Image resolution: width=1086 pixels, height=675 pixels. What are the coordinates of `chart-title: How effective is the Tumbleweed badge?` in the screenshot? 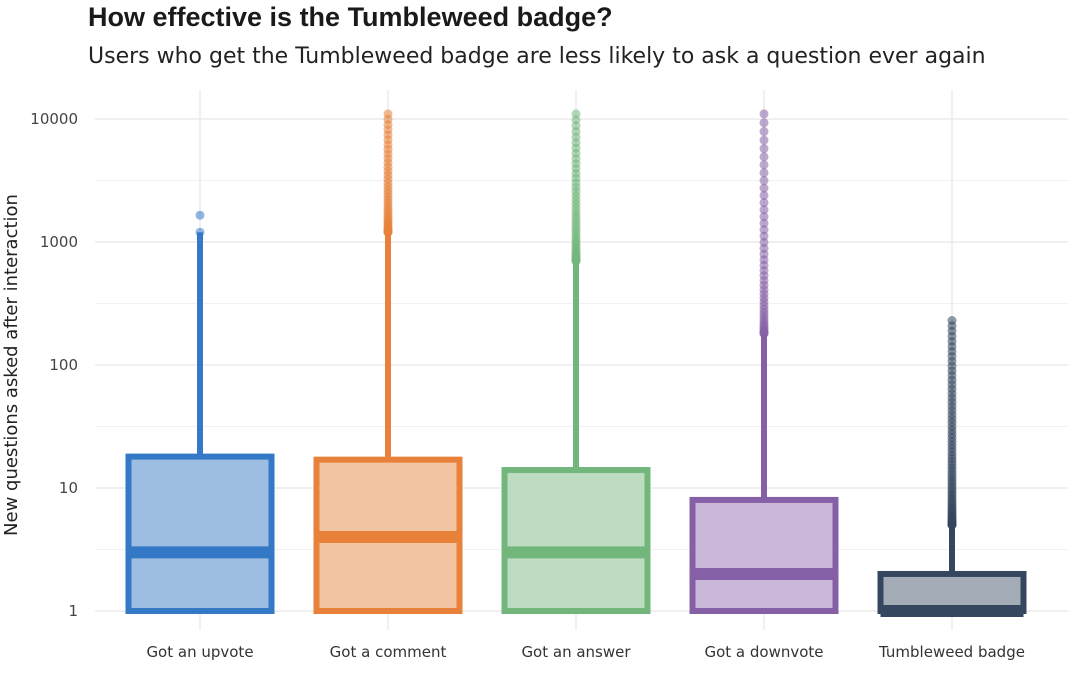 It's located at (350, 17).